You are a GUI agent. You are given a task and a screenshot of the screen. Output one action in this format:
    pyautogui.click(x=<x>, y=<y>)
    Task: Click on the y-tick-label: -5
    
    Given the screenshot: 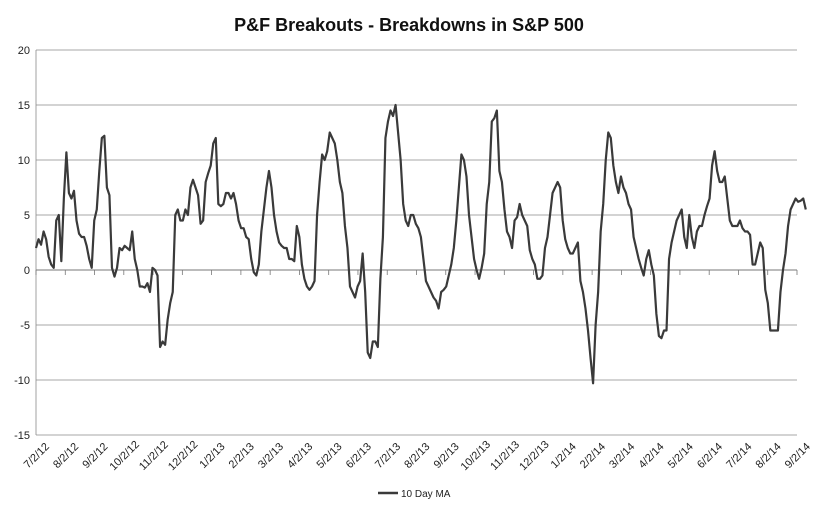 What is the action you would take?
    pyautogui.click(x=25, y=326)
    